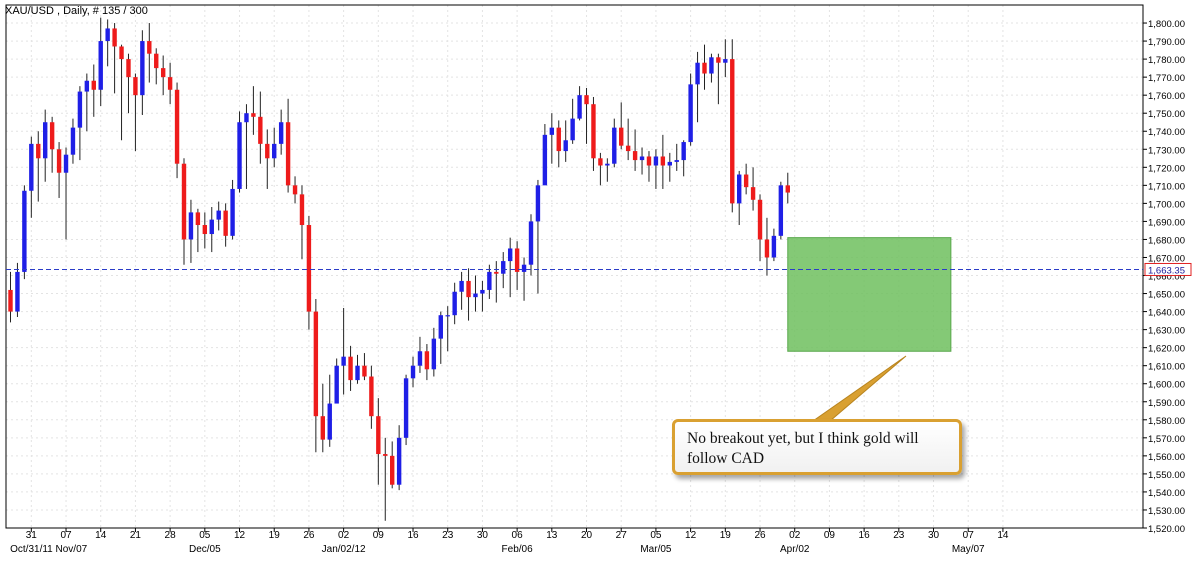 Image resolution: width=1193 pixels, height=562 pixels. Describe the element at coordinates (1166, 511) in the screenshot. I see `y-tick-label: 1,530.00` at that location.